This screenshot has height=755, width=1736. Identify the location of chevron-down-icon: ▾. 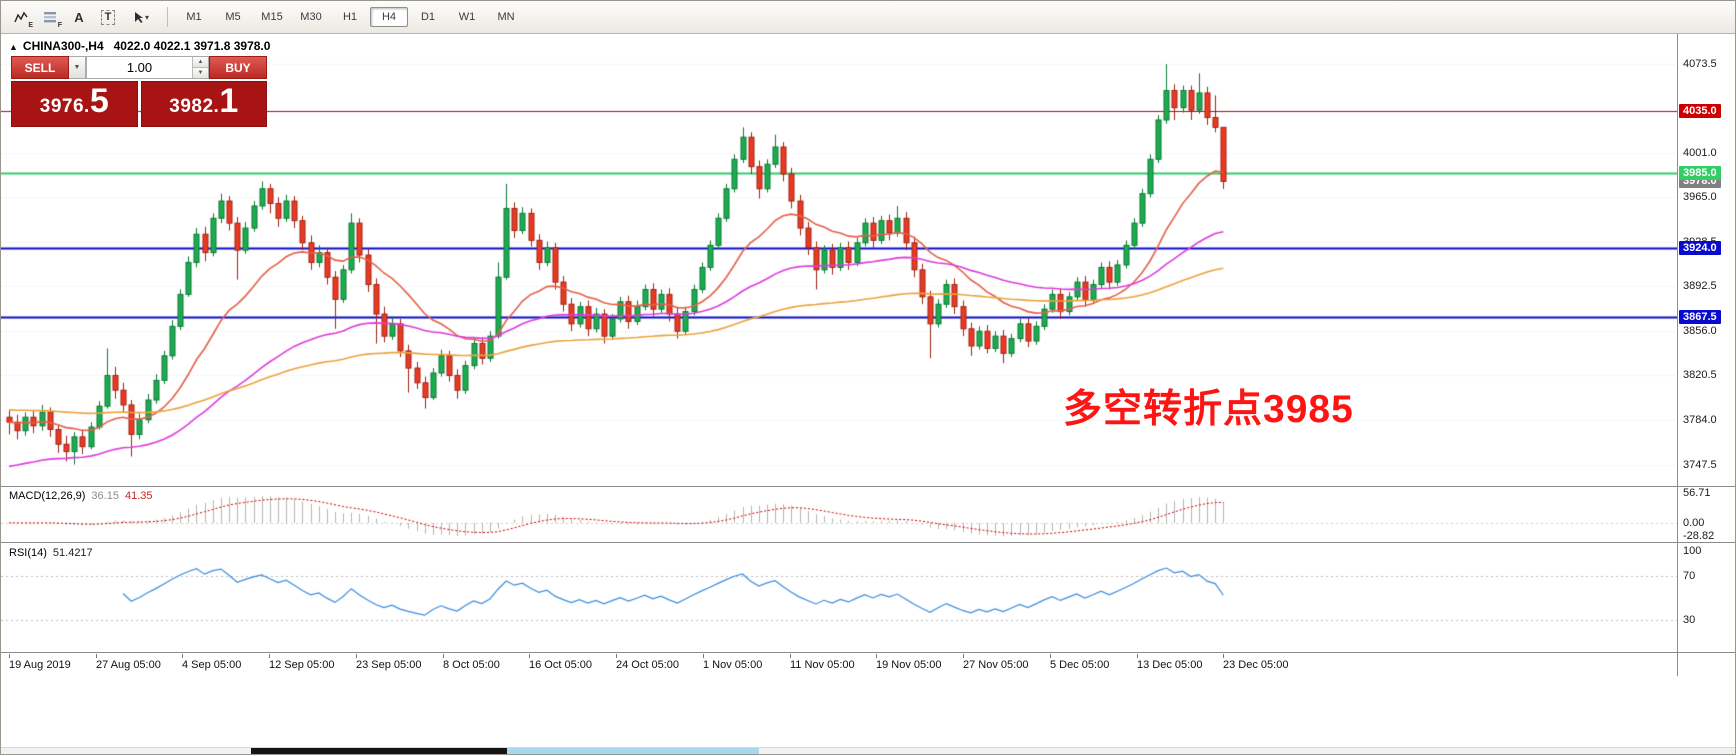
(146, 17).